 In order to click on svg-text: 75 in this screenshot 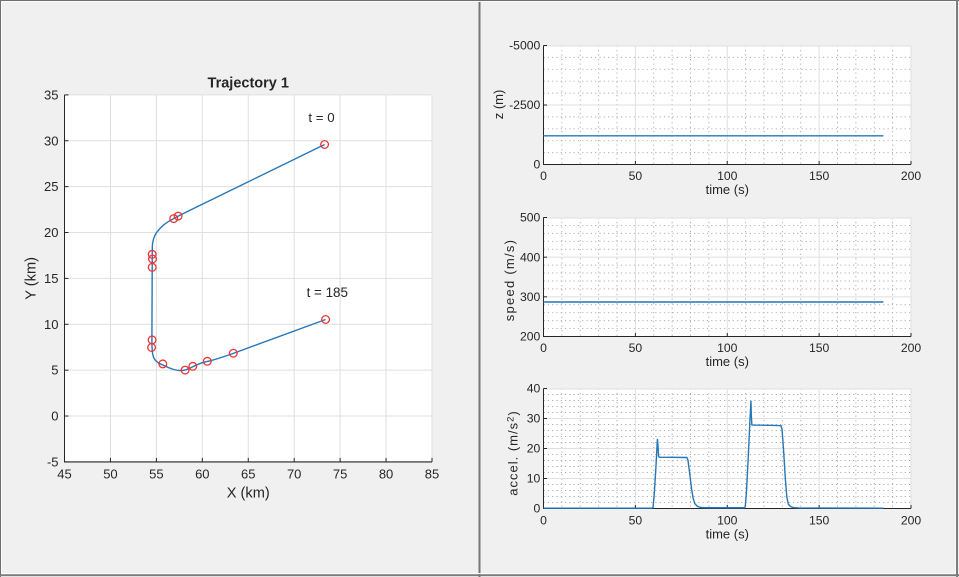, I will do `click(340, 474)`.